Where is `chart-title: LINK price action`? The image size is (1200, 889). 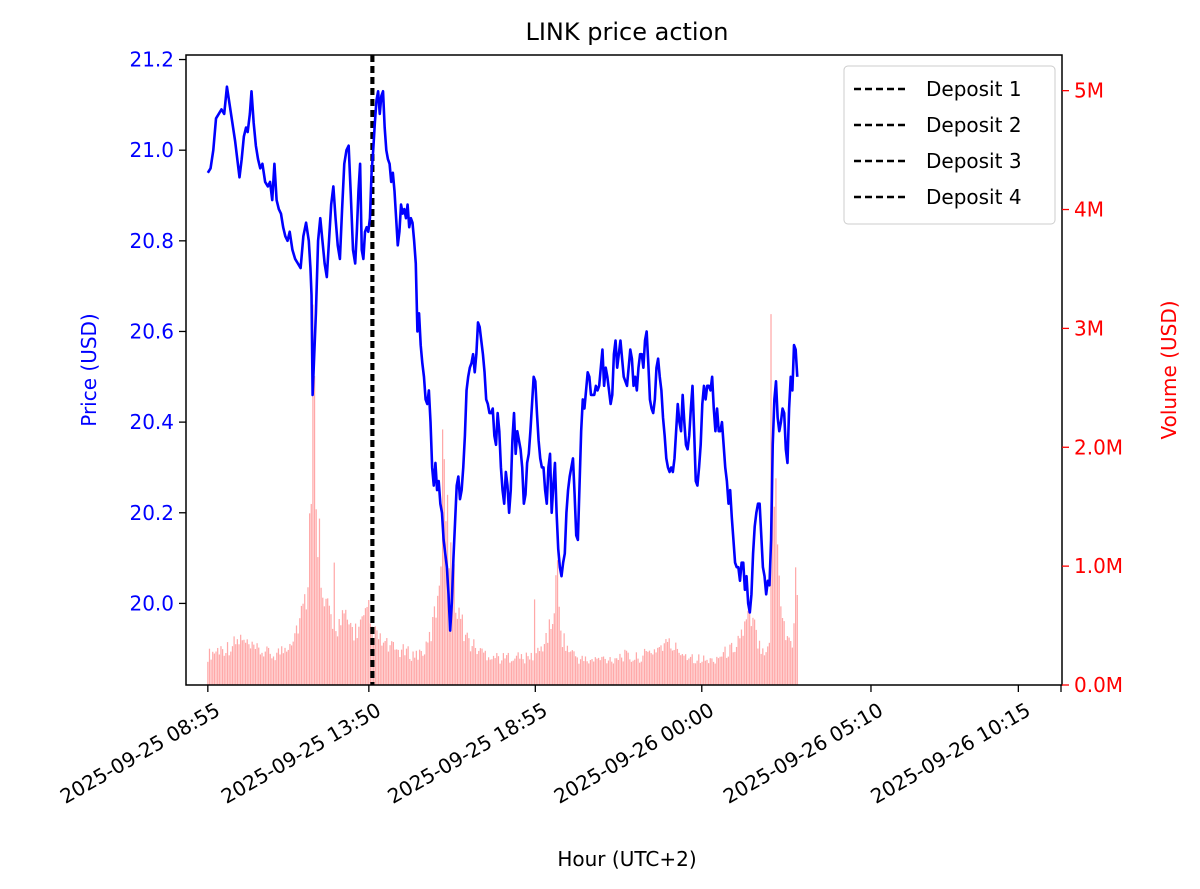 chart-title: LINK price action is located at coordinates (626, 32).